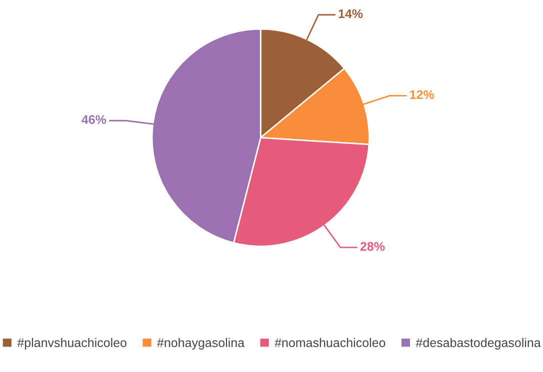  What do you see at coordinates (372, 246) in the screenshot?
I see `data-label: 28%` at bounding box center [372, 246].